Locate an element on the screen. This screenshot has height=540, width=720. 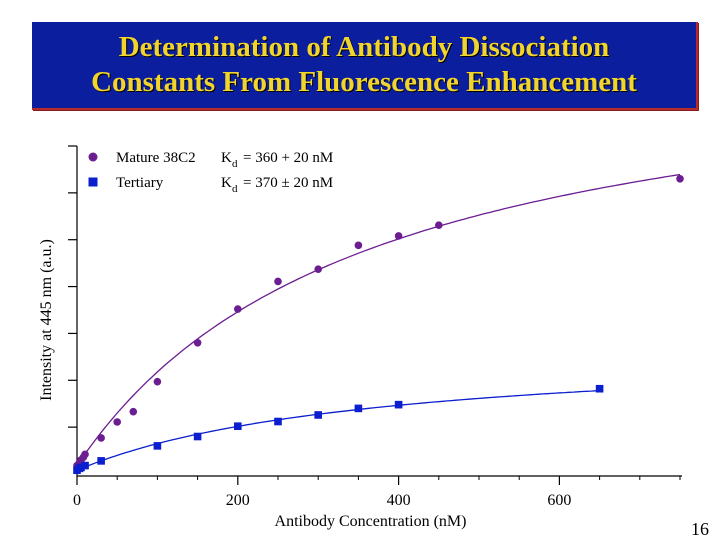
page-number: 16 is located at coordinates (700, 529).